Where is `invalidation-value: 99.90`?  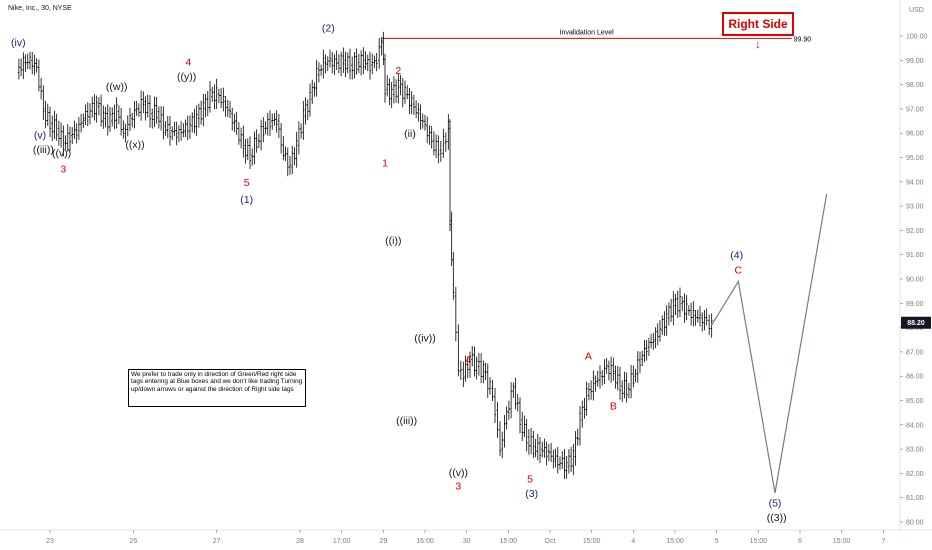
invalidation-value: 99.90 is located at coordinates (803, 39).